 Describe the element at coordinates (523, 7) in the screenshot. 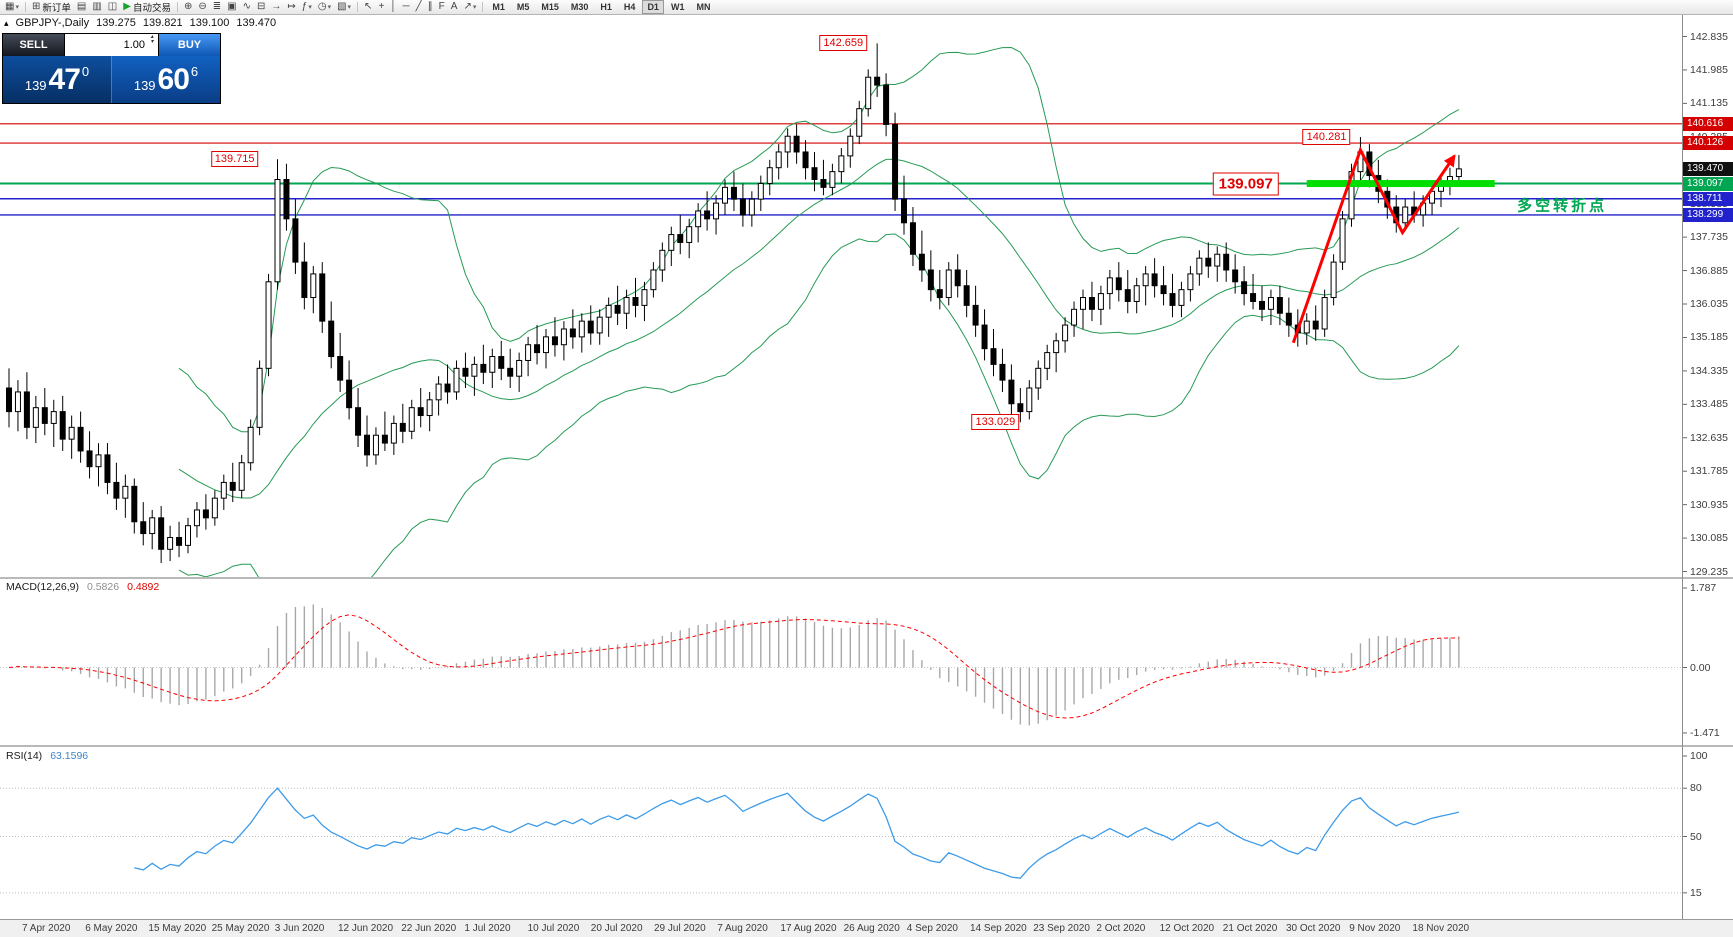

I see `timeframe-button-m5: M5` at that location.